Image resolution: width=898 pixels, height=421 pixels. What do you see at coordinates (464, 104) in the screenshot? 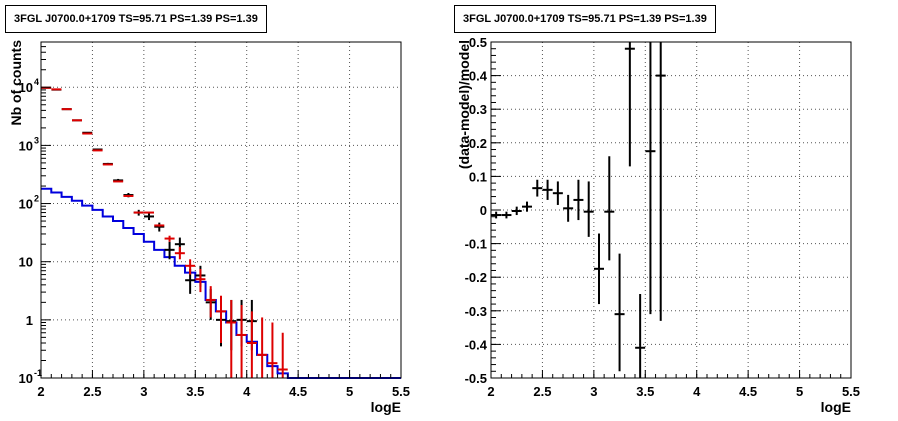
I see `right-y-axis-label: (data-model)/model` at bounding box center [464, 104].